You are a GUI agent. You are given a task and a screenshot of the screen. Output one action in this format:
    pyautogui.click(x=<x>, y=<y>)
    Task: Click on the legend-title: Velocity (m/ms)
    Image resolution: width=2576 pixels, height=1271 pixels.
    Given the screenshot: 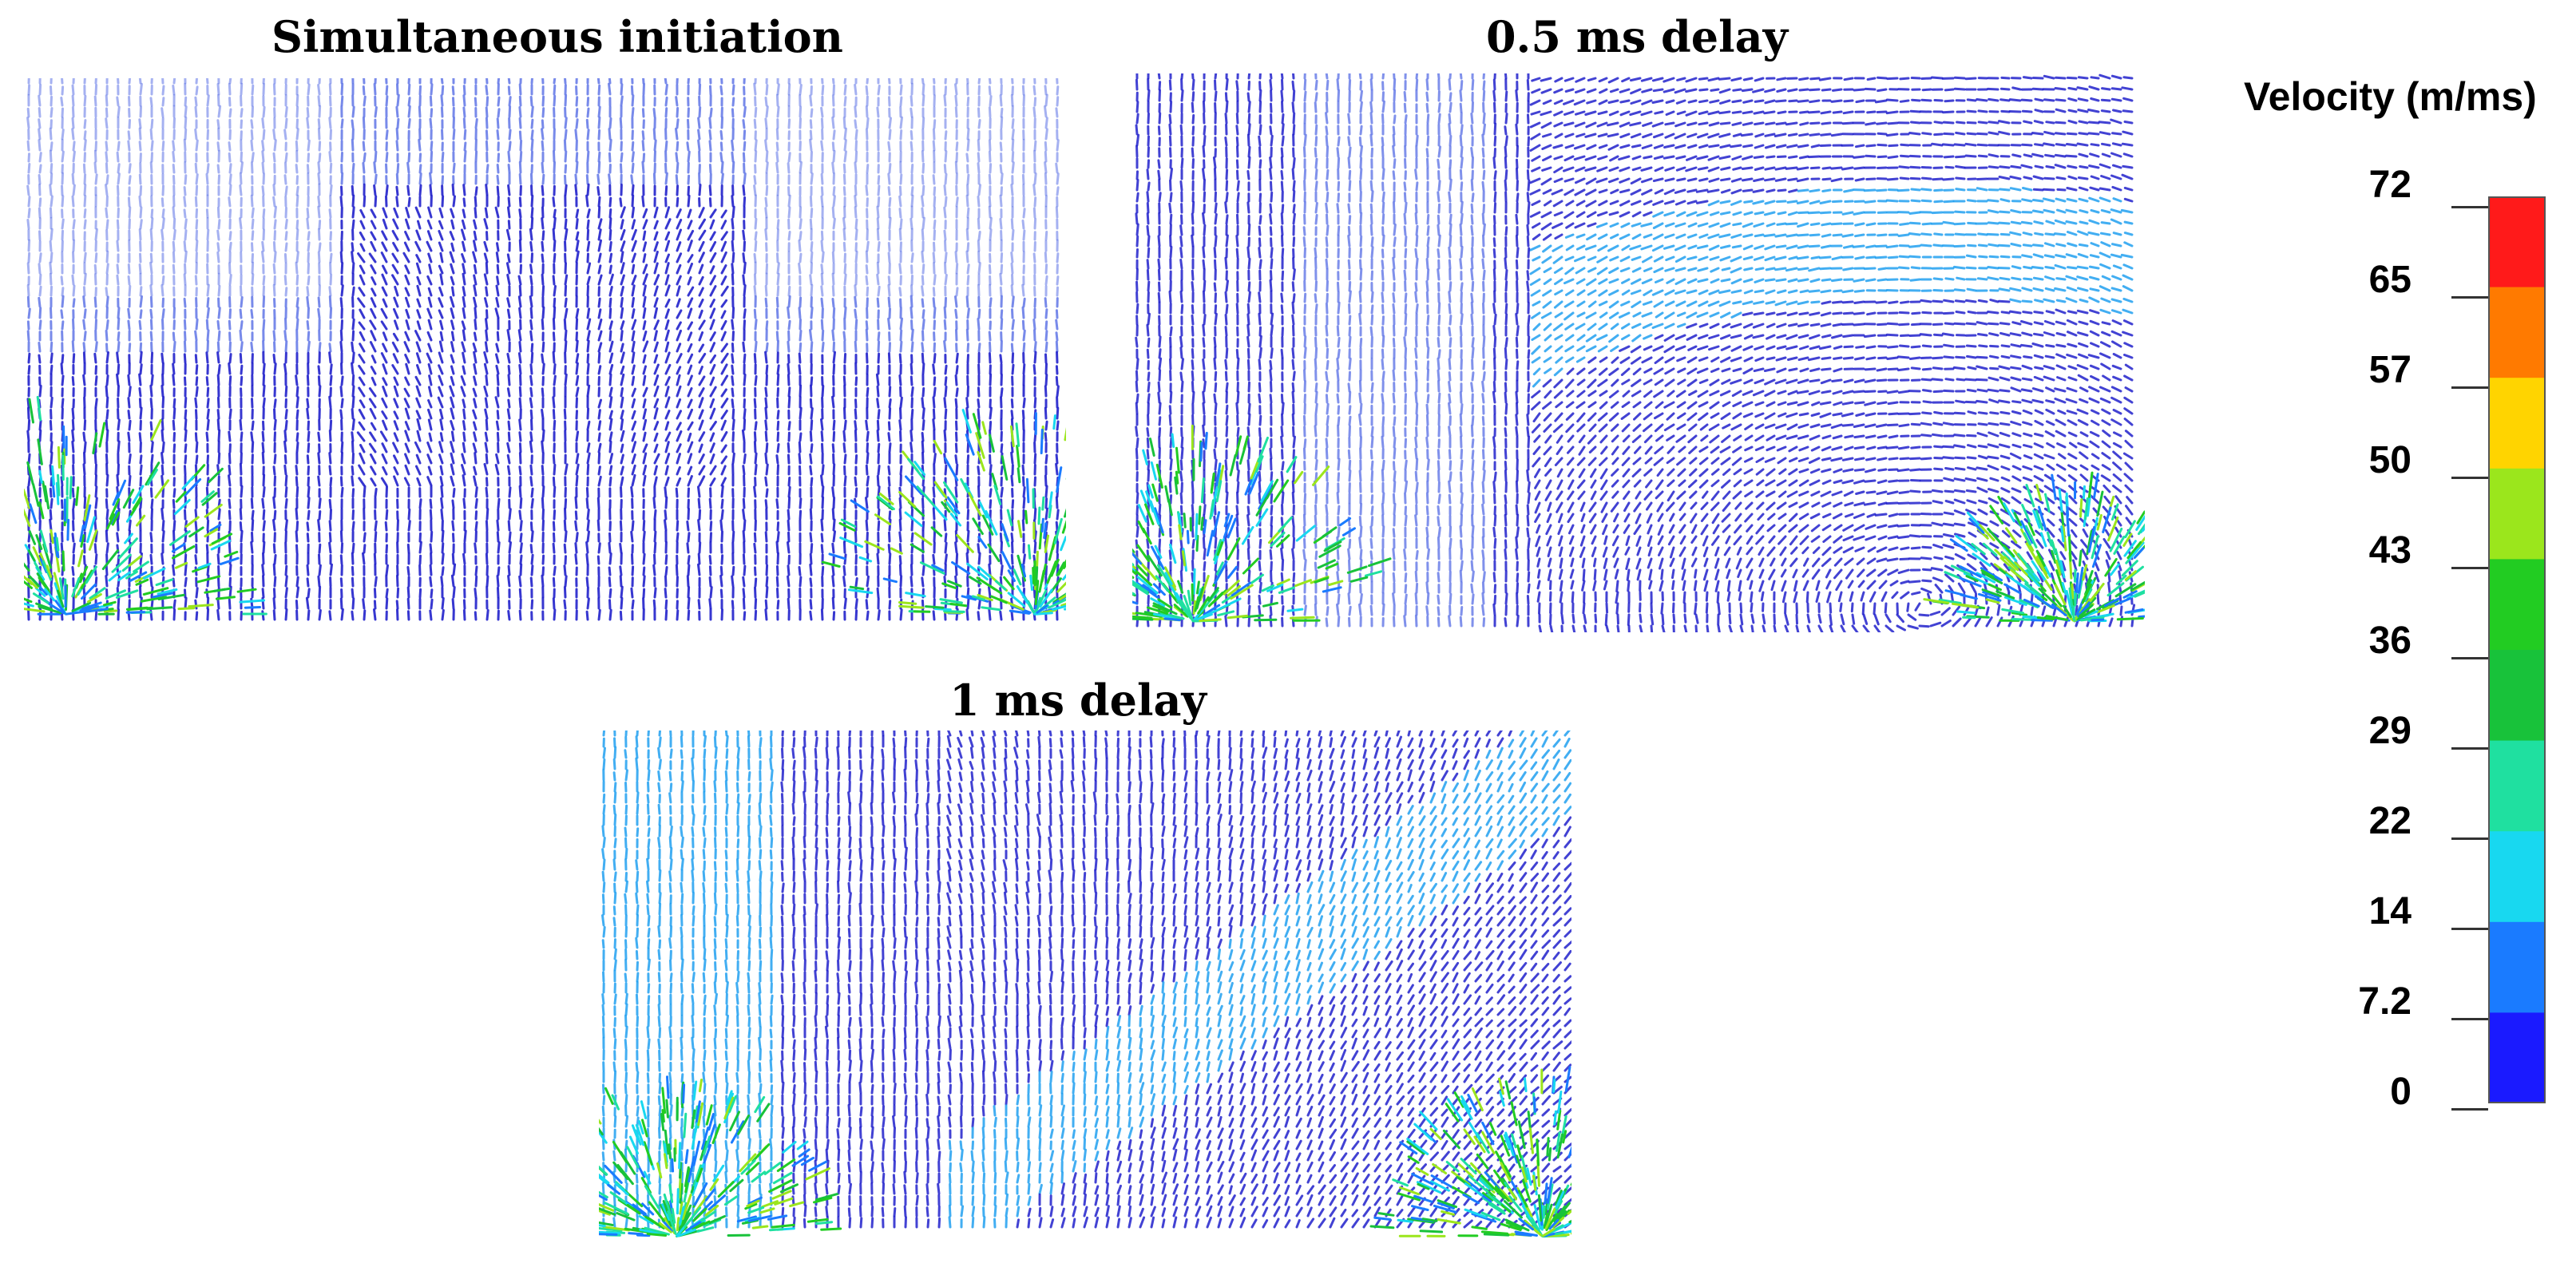 What is the action you would take?
    pyautogui.click(x=2390, y=96)
    